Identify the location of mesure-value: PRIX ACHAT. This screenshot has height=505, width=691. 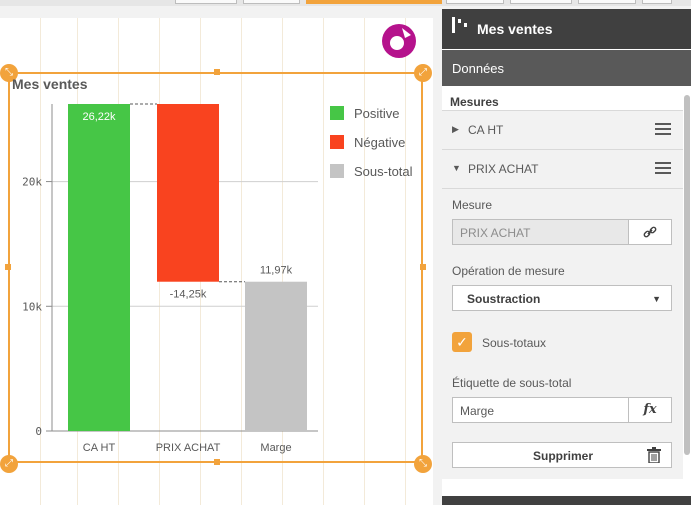
(495, 233).